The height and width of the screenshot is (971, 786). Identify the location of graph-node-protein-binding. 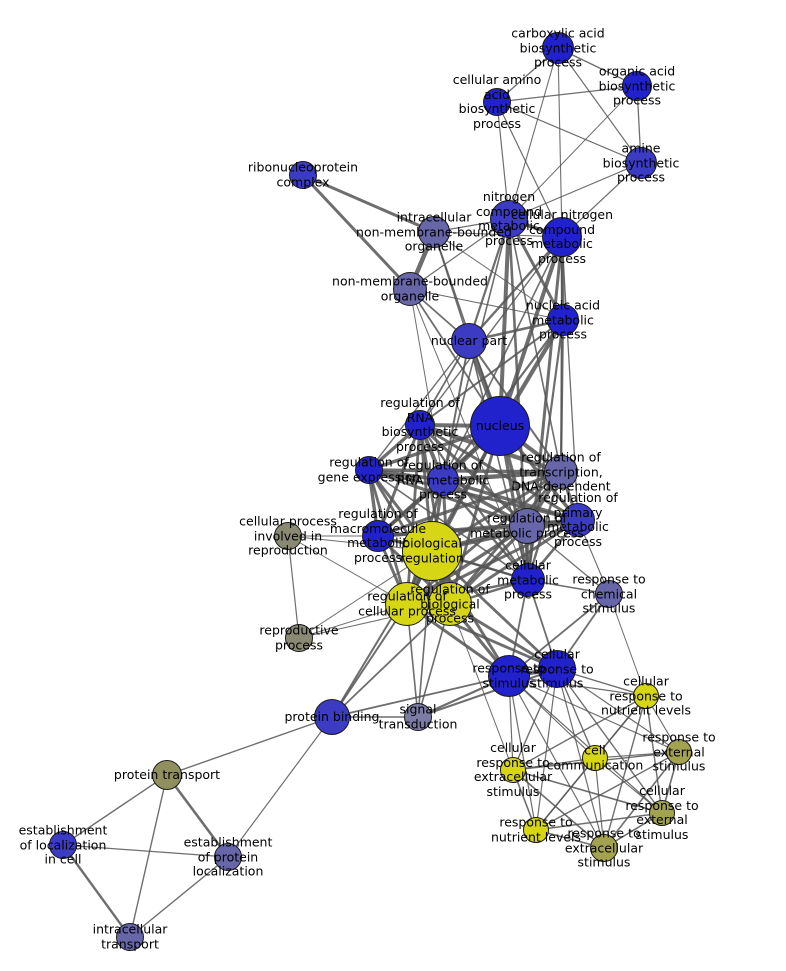
(332, 717).